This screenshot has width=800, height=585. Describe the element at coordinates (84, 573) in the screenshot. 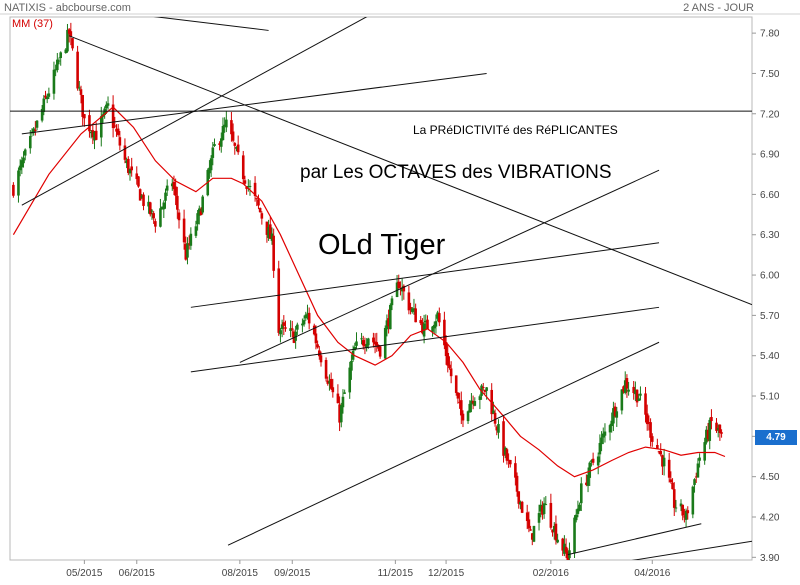

I see `x-tick-label: 05/2015` at that location.